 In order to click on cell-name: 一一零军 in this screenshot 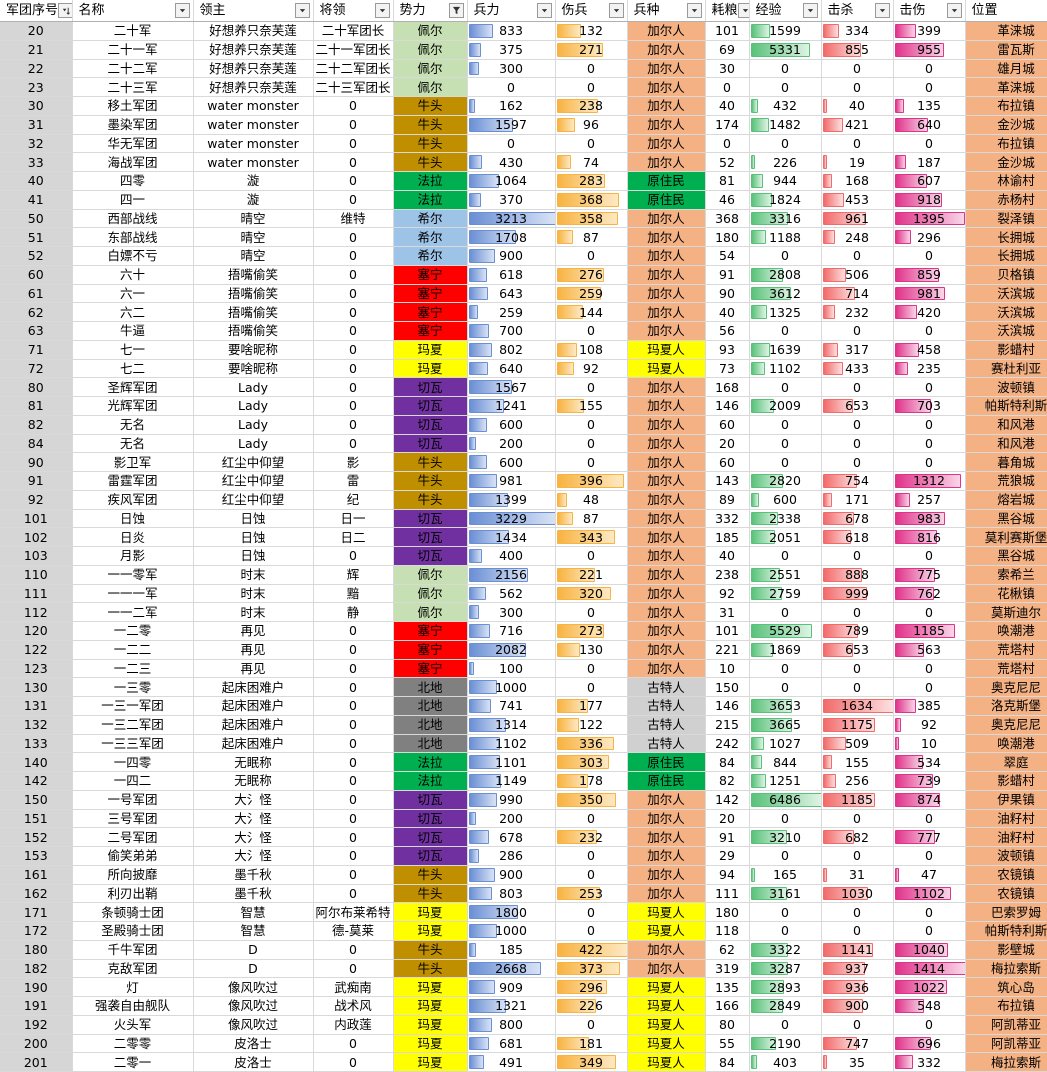, I will do `click(133, 575)`.